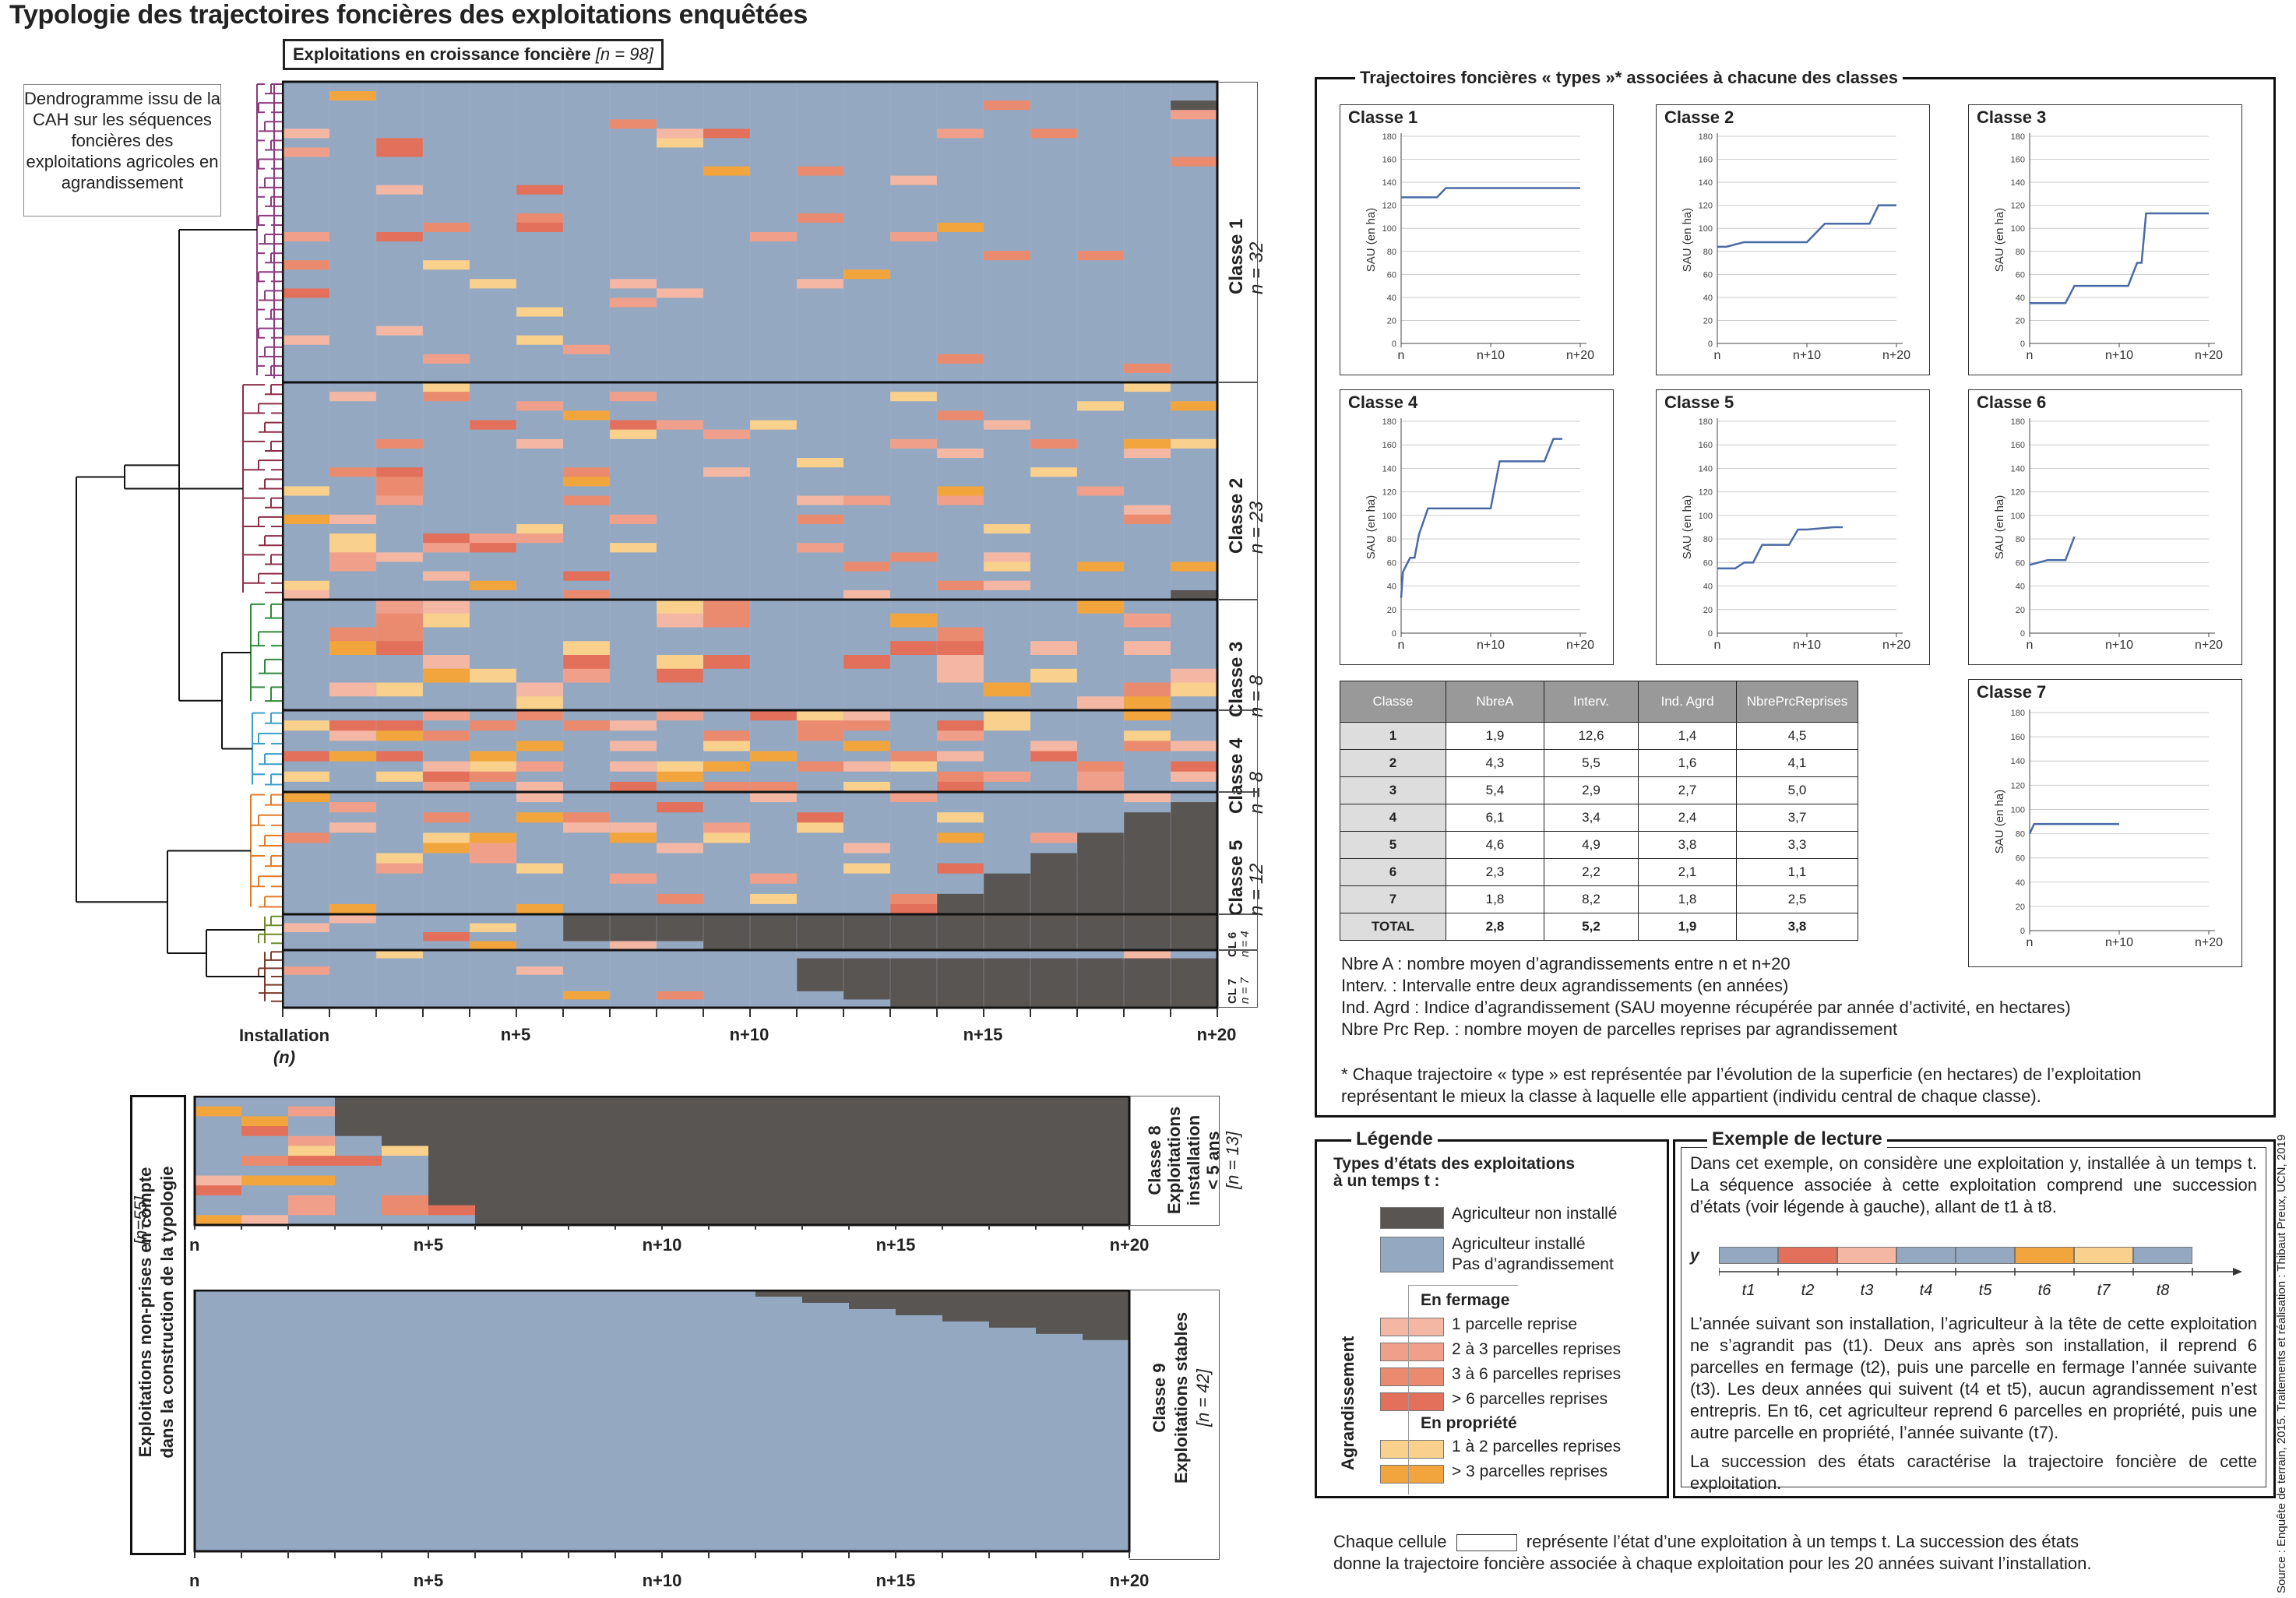 Image resolution: width=2296 pixels, height=1598 pixels. What do you see at coordinates (1974, 1318) in the screenshot?
I see `example-outer` at bounding box center [1974, 1318].